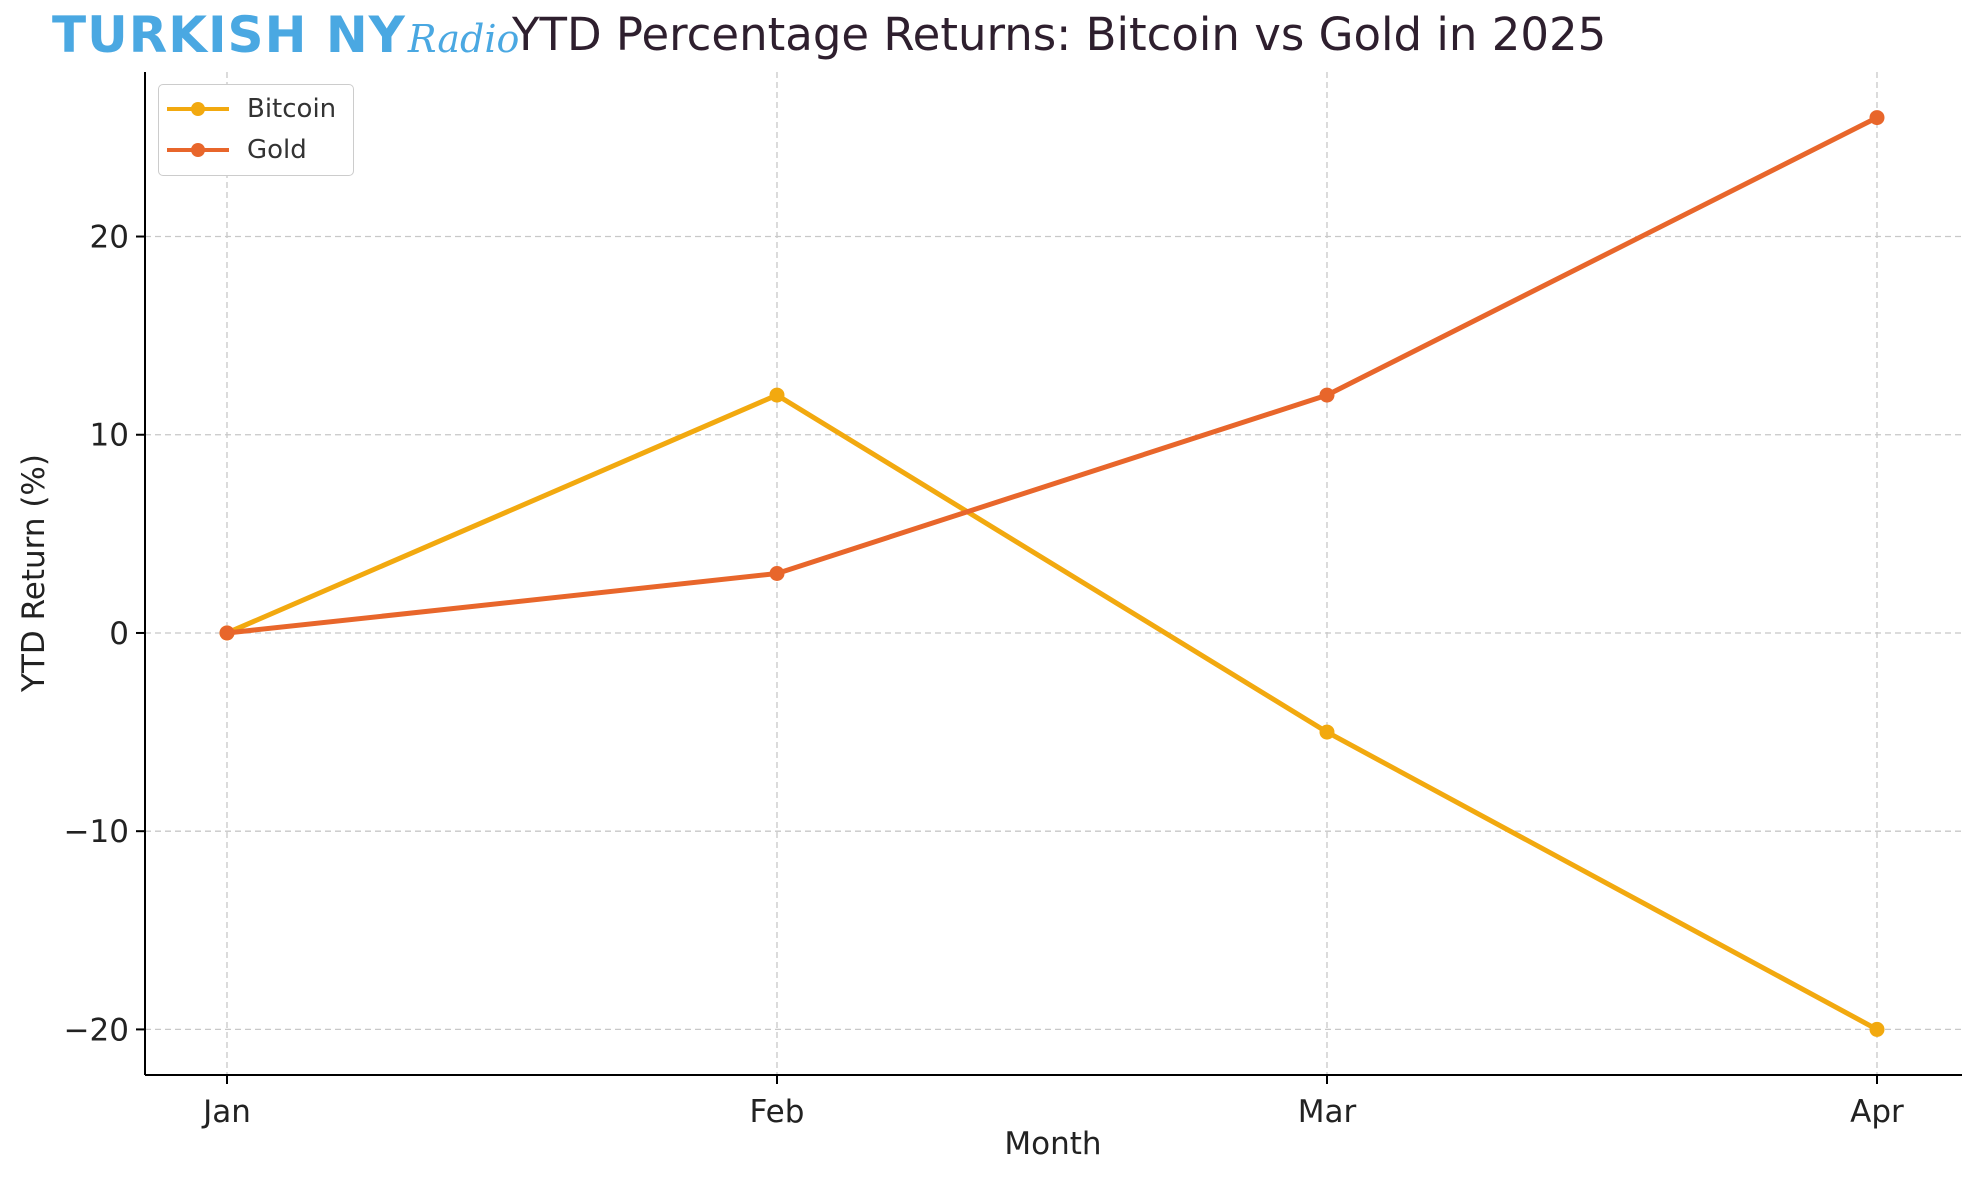  What do you see at coordinates (237, 150) in the screenshot?
I see `legend-item-gold: Gold` at bounding box center [237, 150].